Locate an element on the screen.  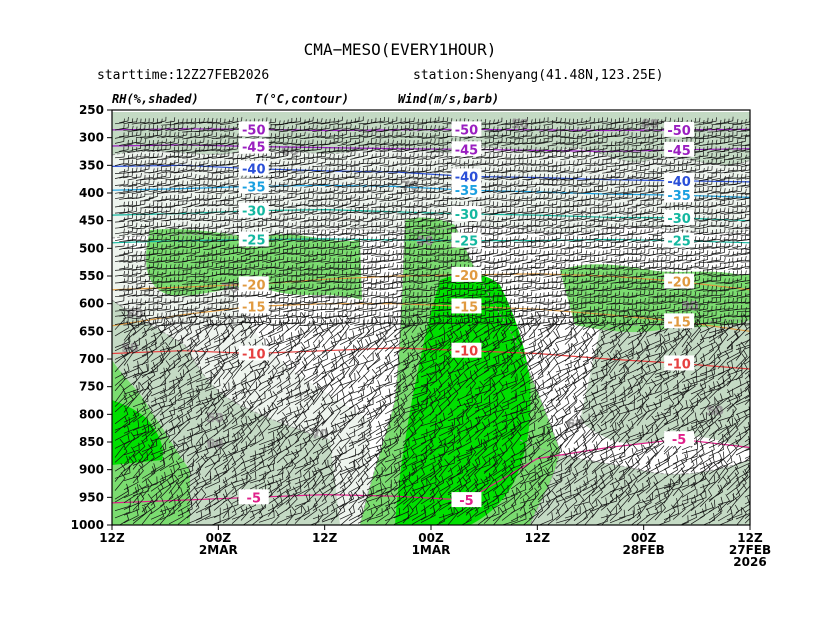
legend-rh: RH(%,shaded) is located at coordinates (155, 99).